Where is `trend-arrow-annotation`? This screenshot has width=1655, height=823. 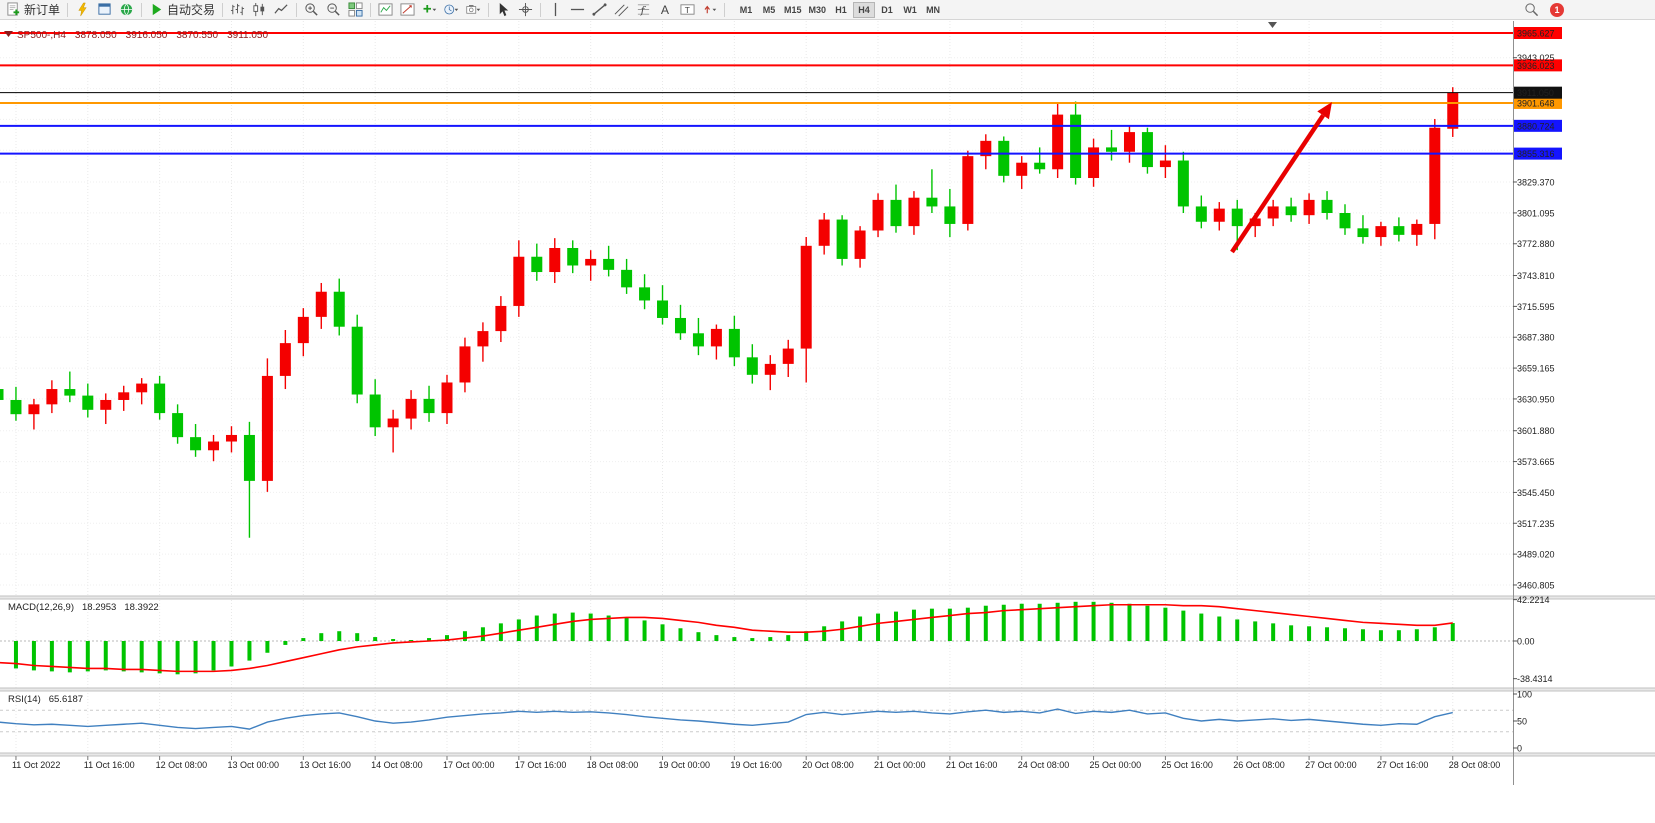 trend-arrow-annotation is located at coordinates (1281, 178).